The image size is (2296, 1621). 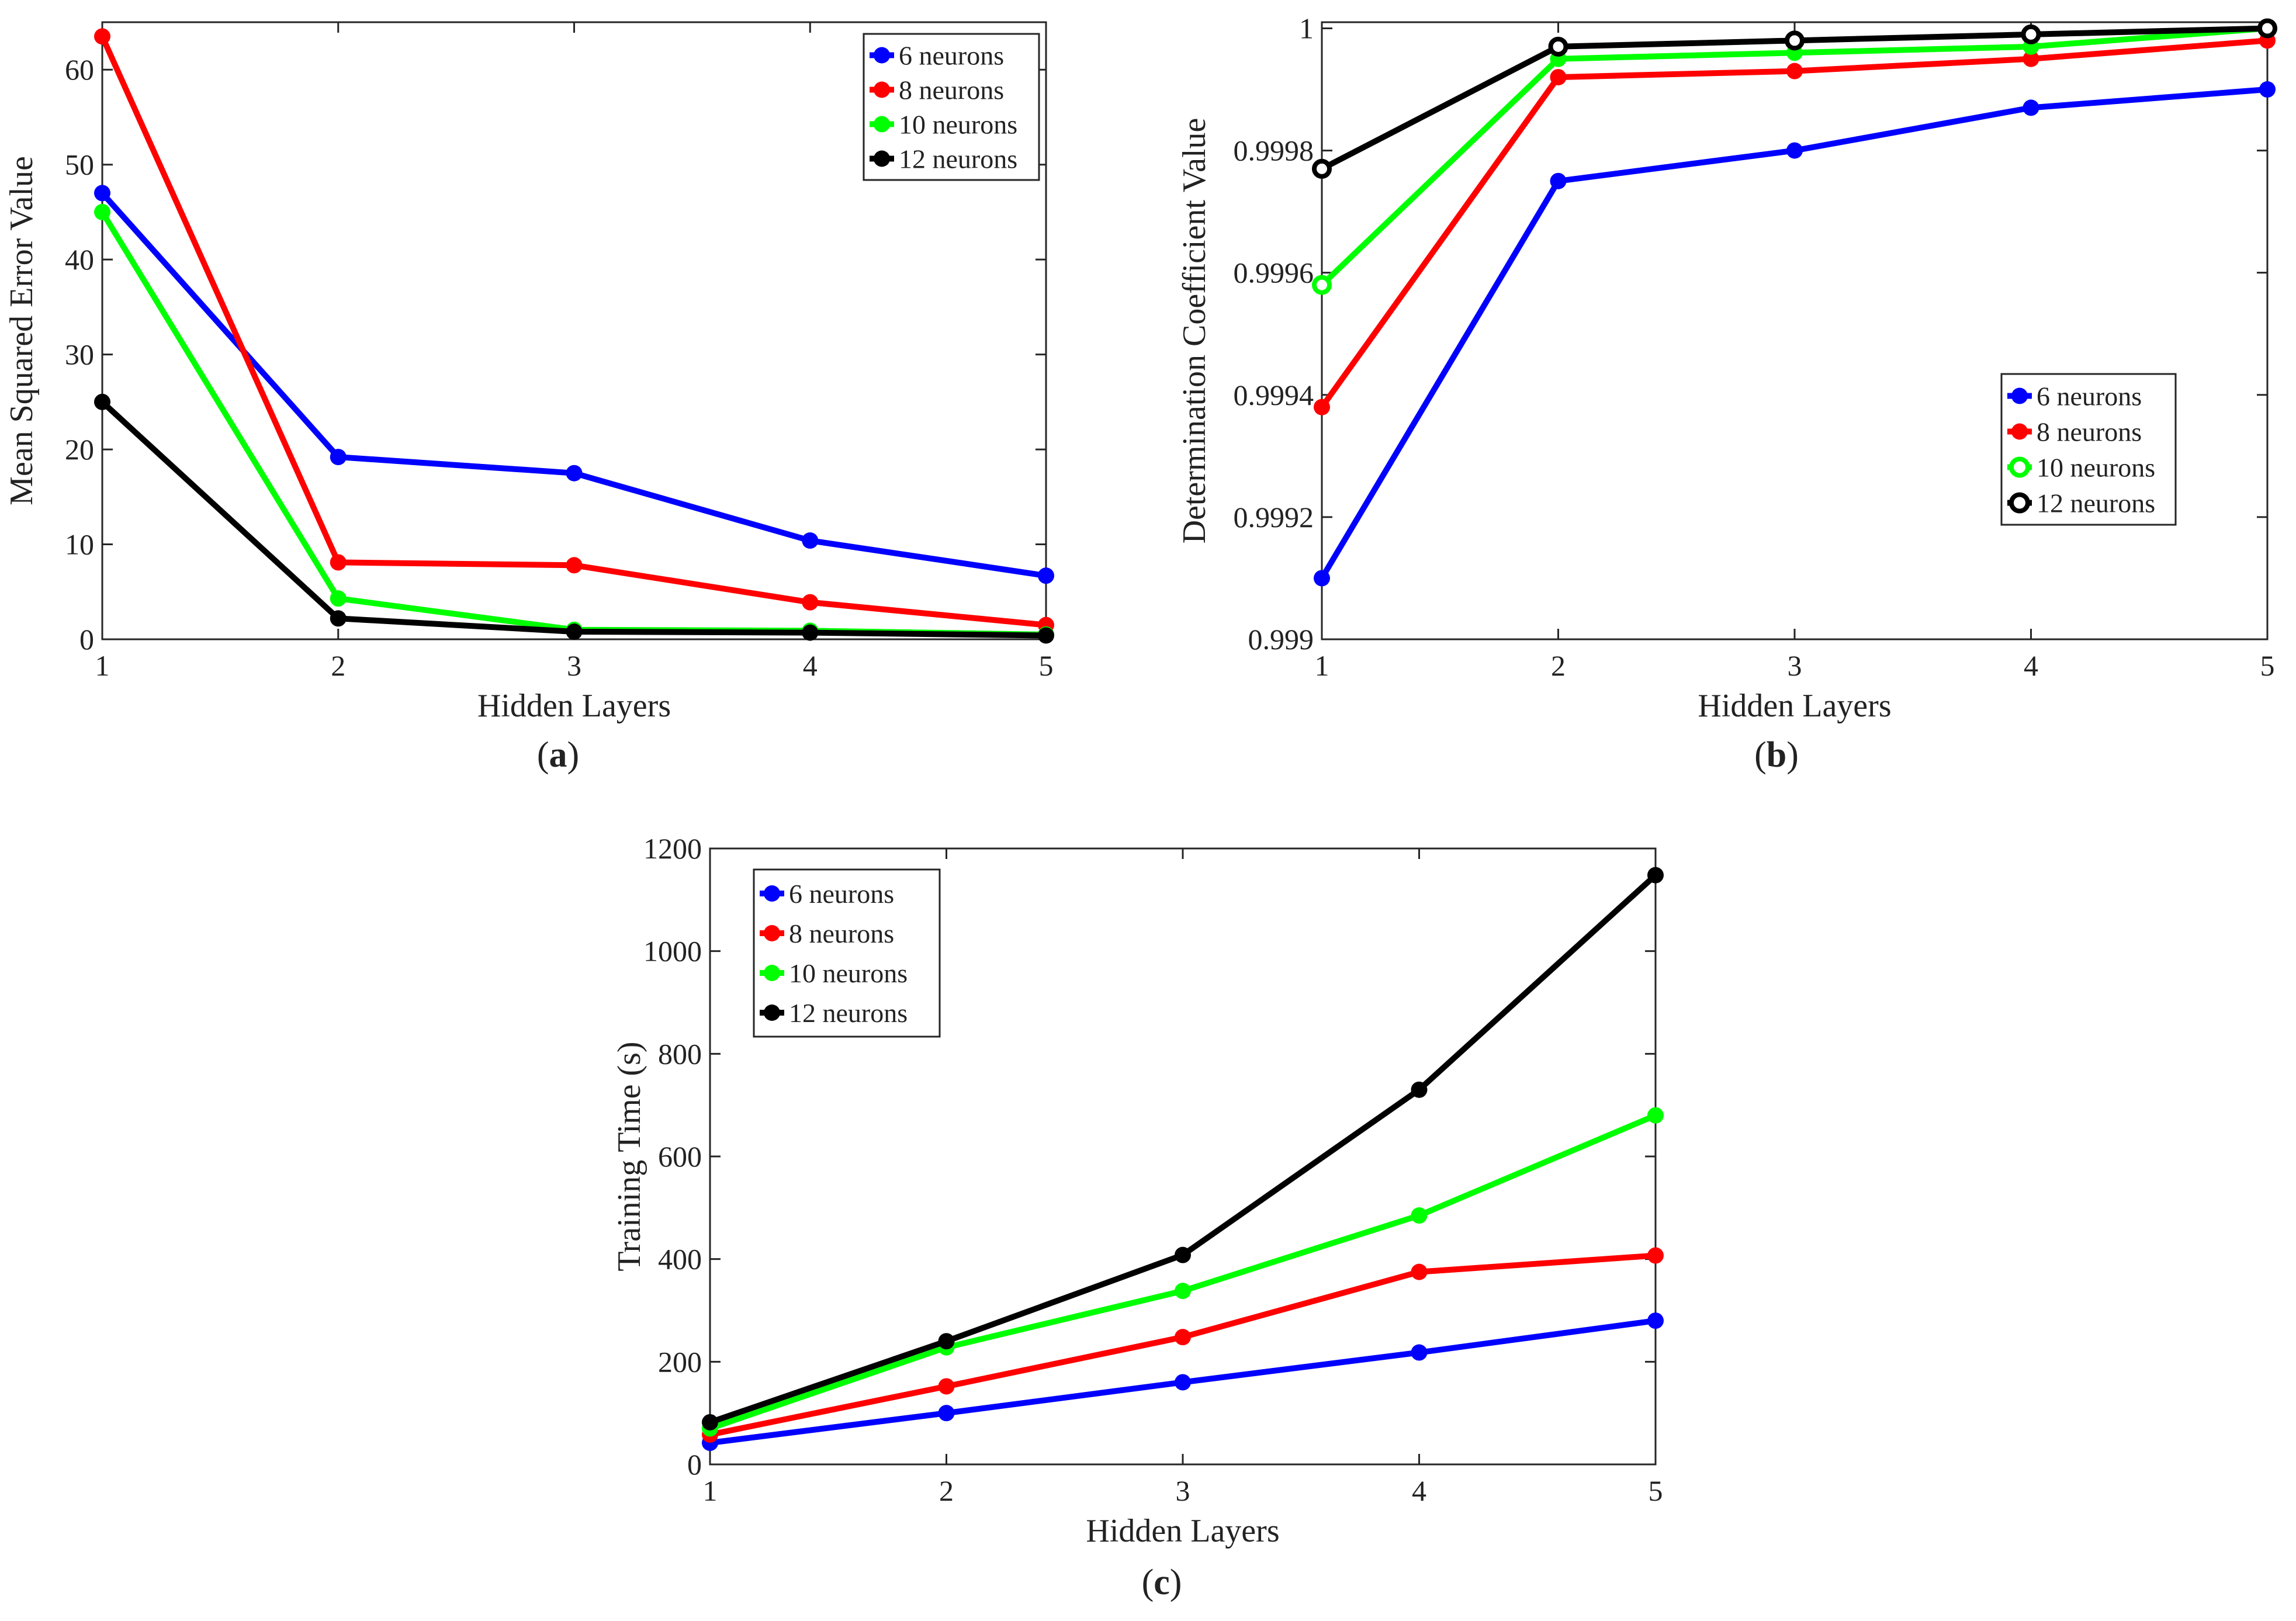 What do you see at coordinates (1274, 395) in the screenshot?
I see `y-tick-label: 0.9994` at bounding box center [1274, 395].